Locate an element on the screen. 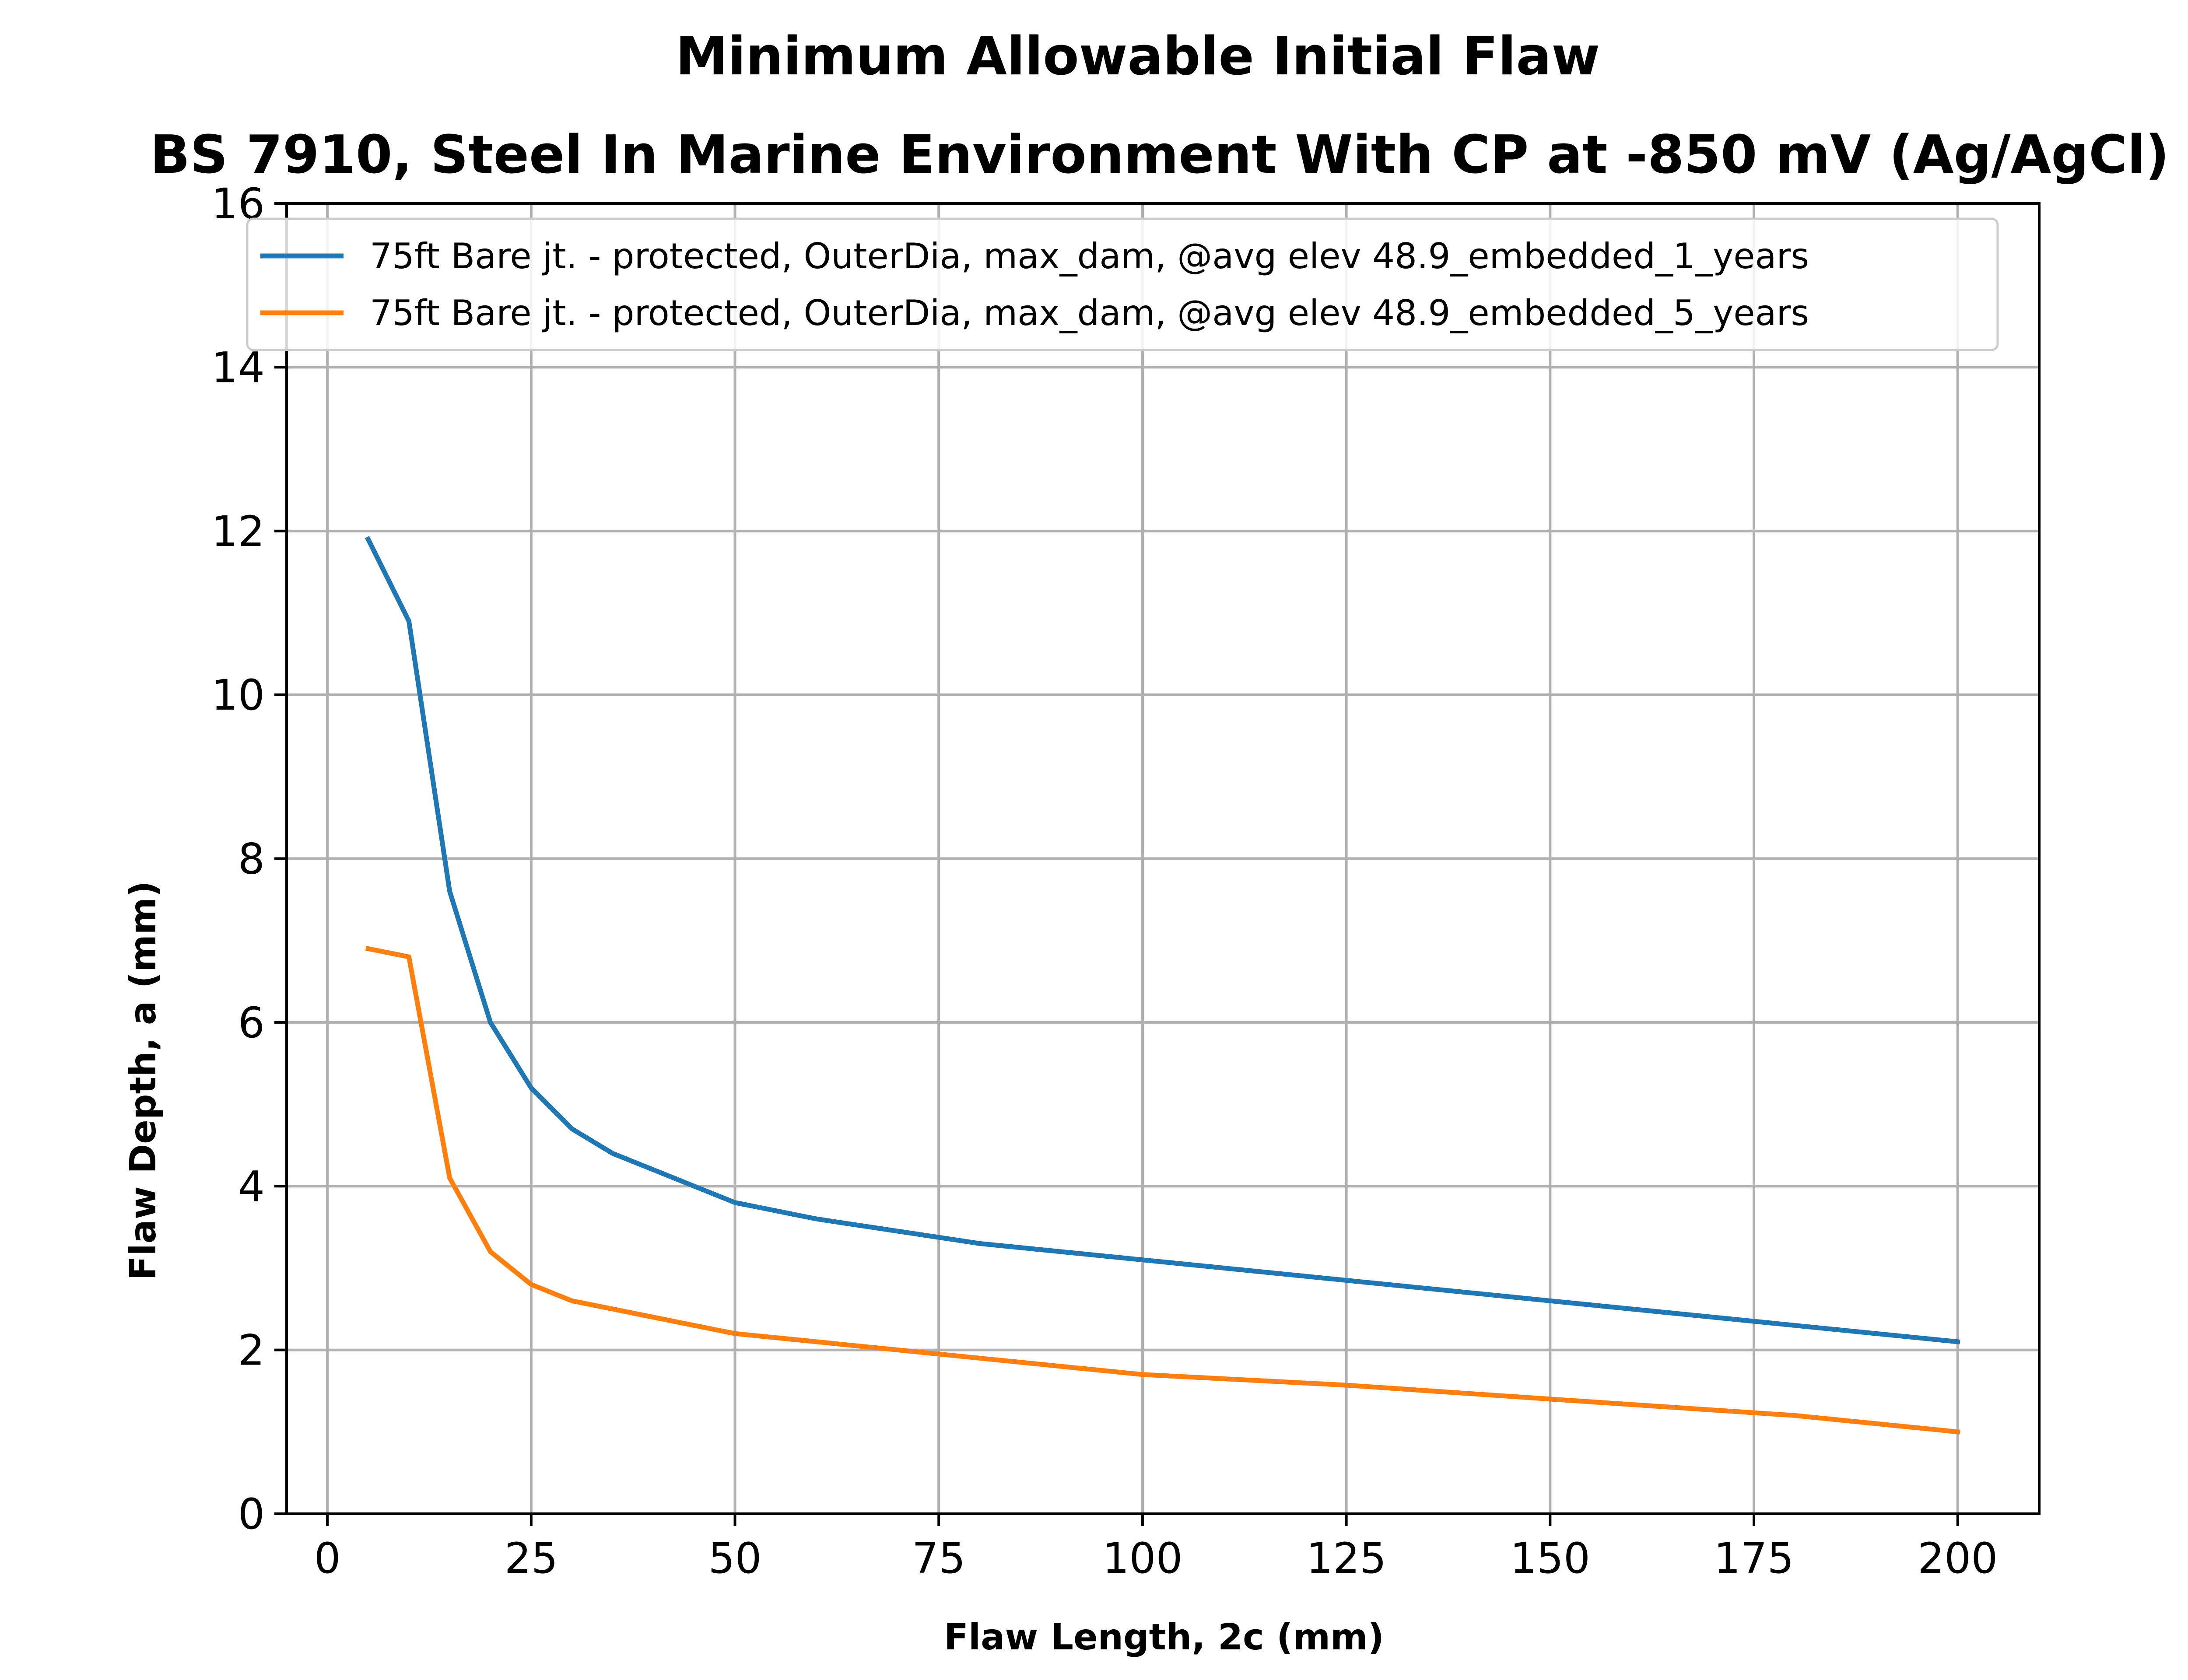  y-tick-label: 6 is located at coordinates (252, 1022).